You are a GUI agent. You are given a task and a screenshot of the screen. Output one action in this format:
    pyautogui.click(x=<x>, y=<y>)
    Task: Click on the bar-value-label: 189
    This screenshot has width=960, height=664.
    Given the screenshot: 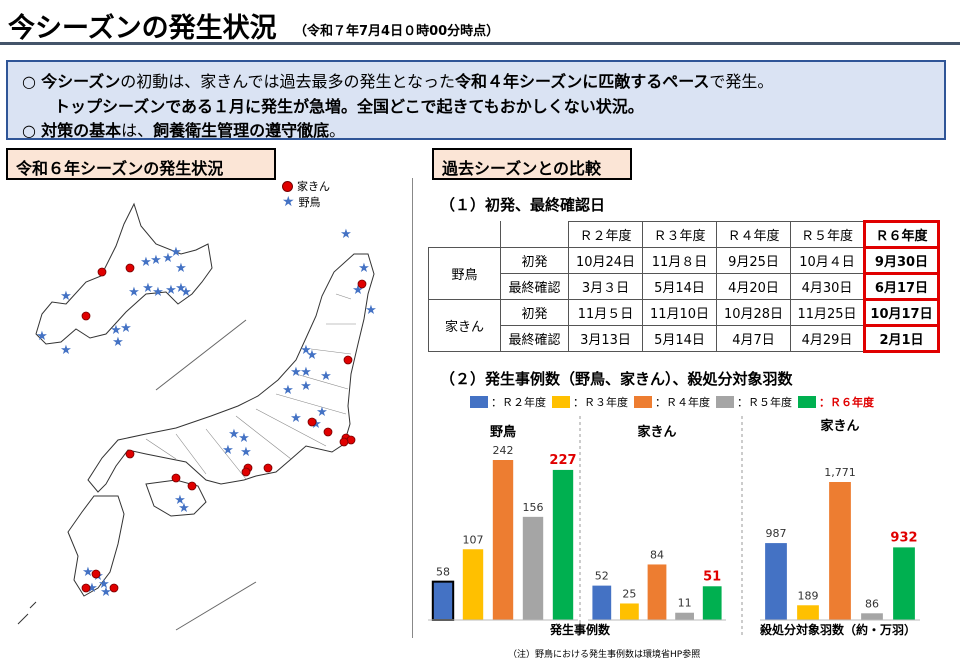 What is the action you would take?
    pyautogui.click(x=808, y=595)
    